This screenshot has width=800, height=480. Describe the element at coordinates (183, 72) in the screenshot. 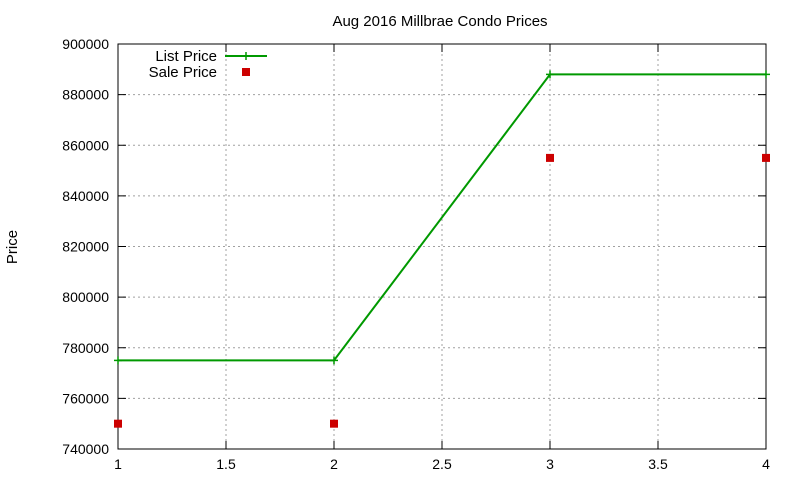

I see `legend-label-sale-price: Sale Price` at that location.